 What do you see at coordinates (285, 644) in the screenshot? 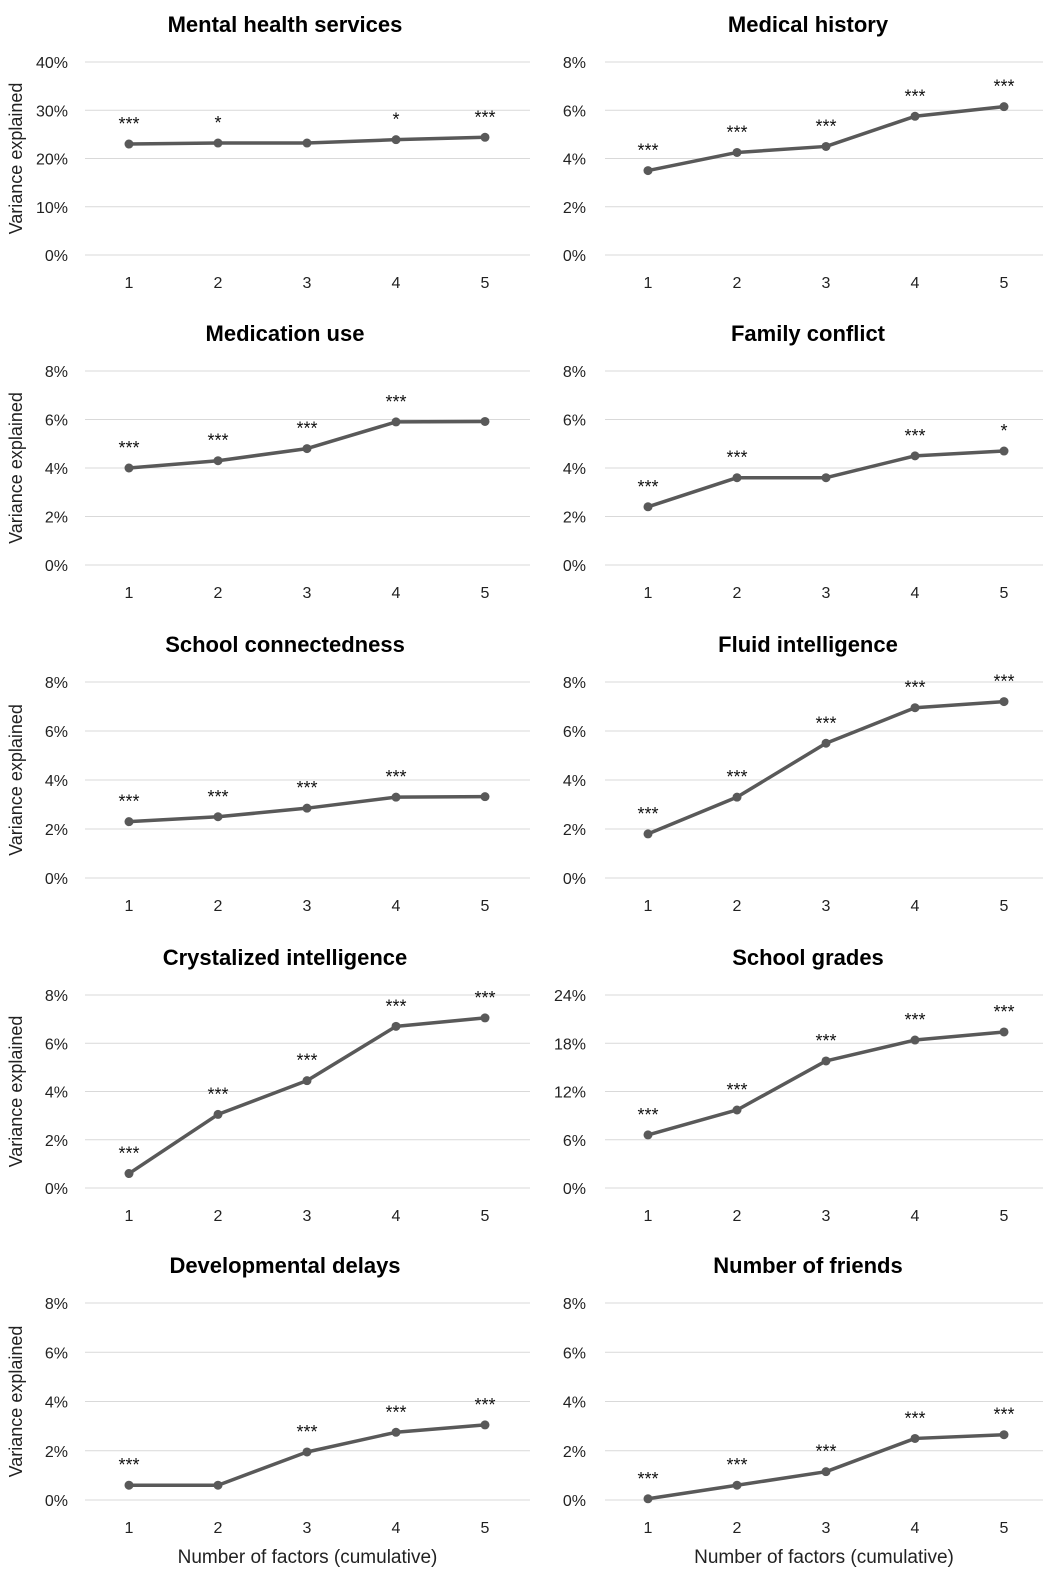
I see `chart-title: School connectedness` at bounding box center [285, 644].